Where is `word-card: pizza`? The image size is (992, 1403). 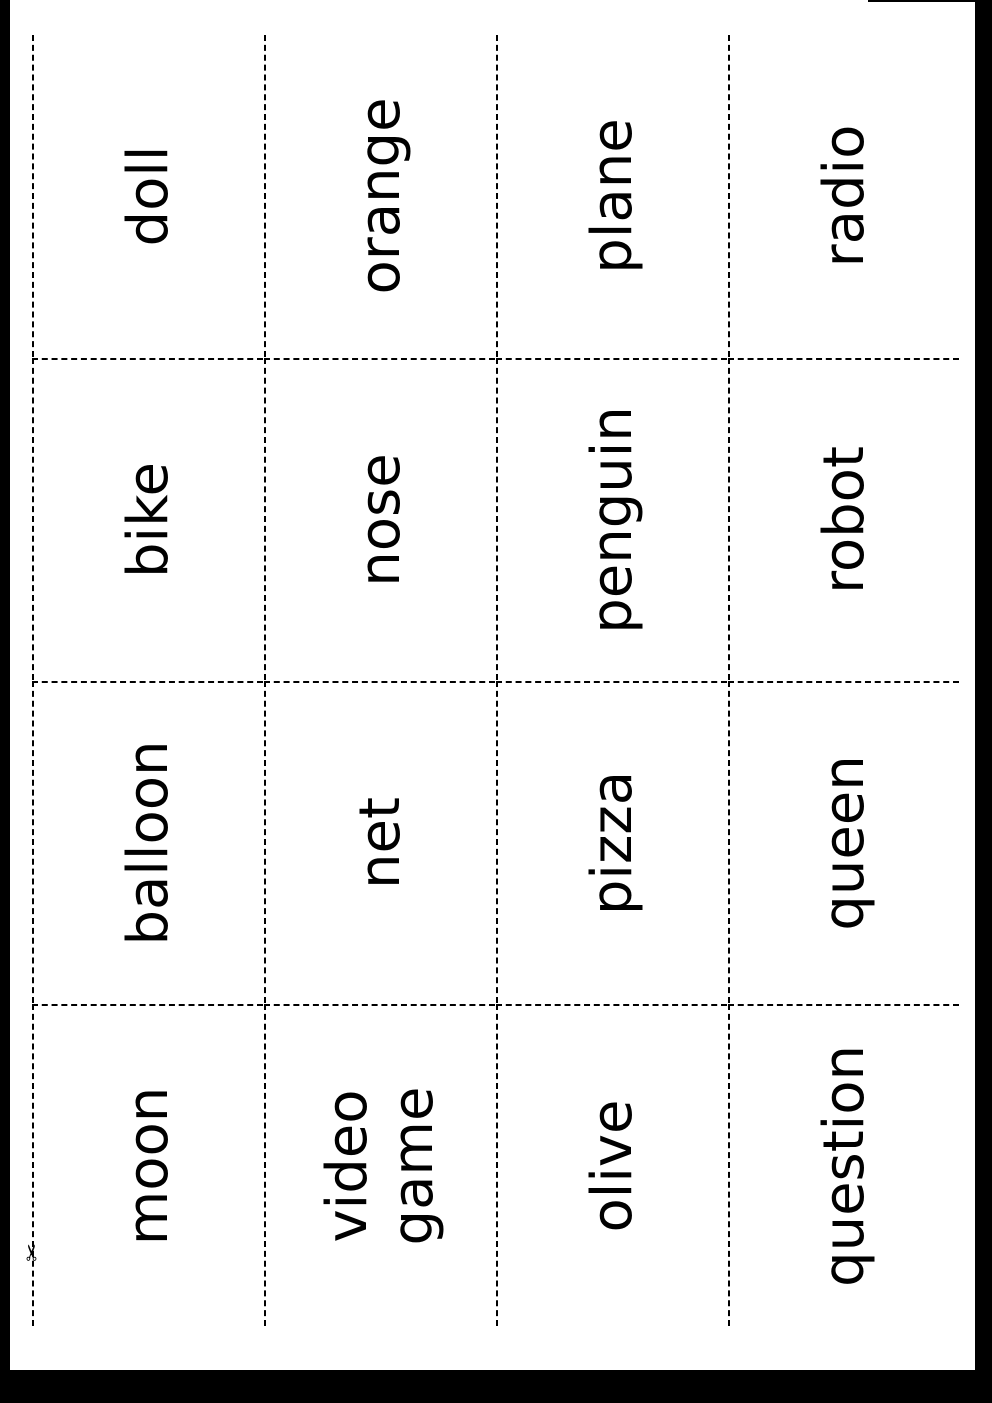 word-card: pizza is located at coordinates (611, 842).